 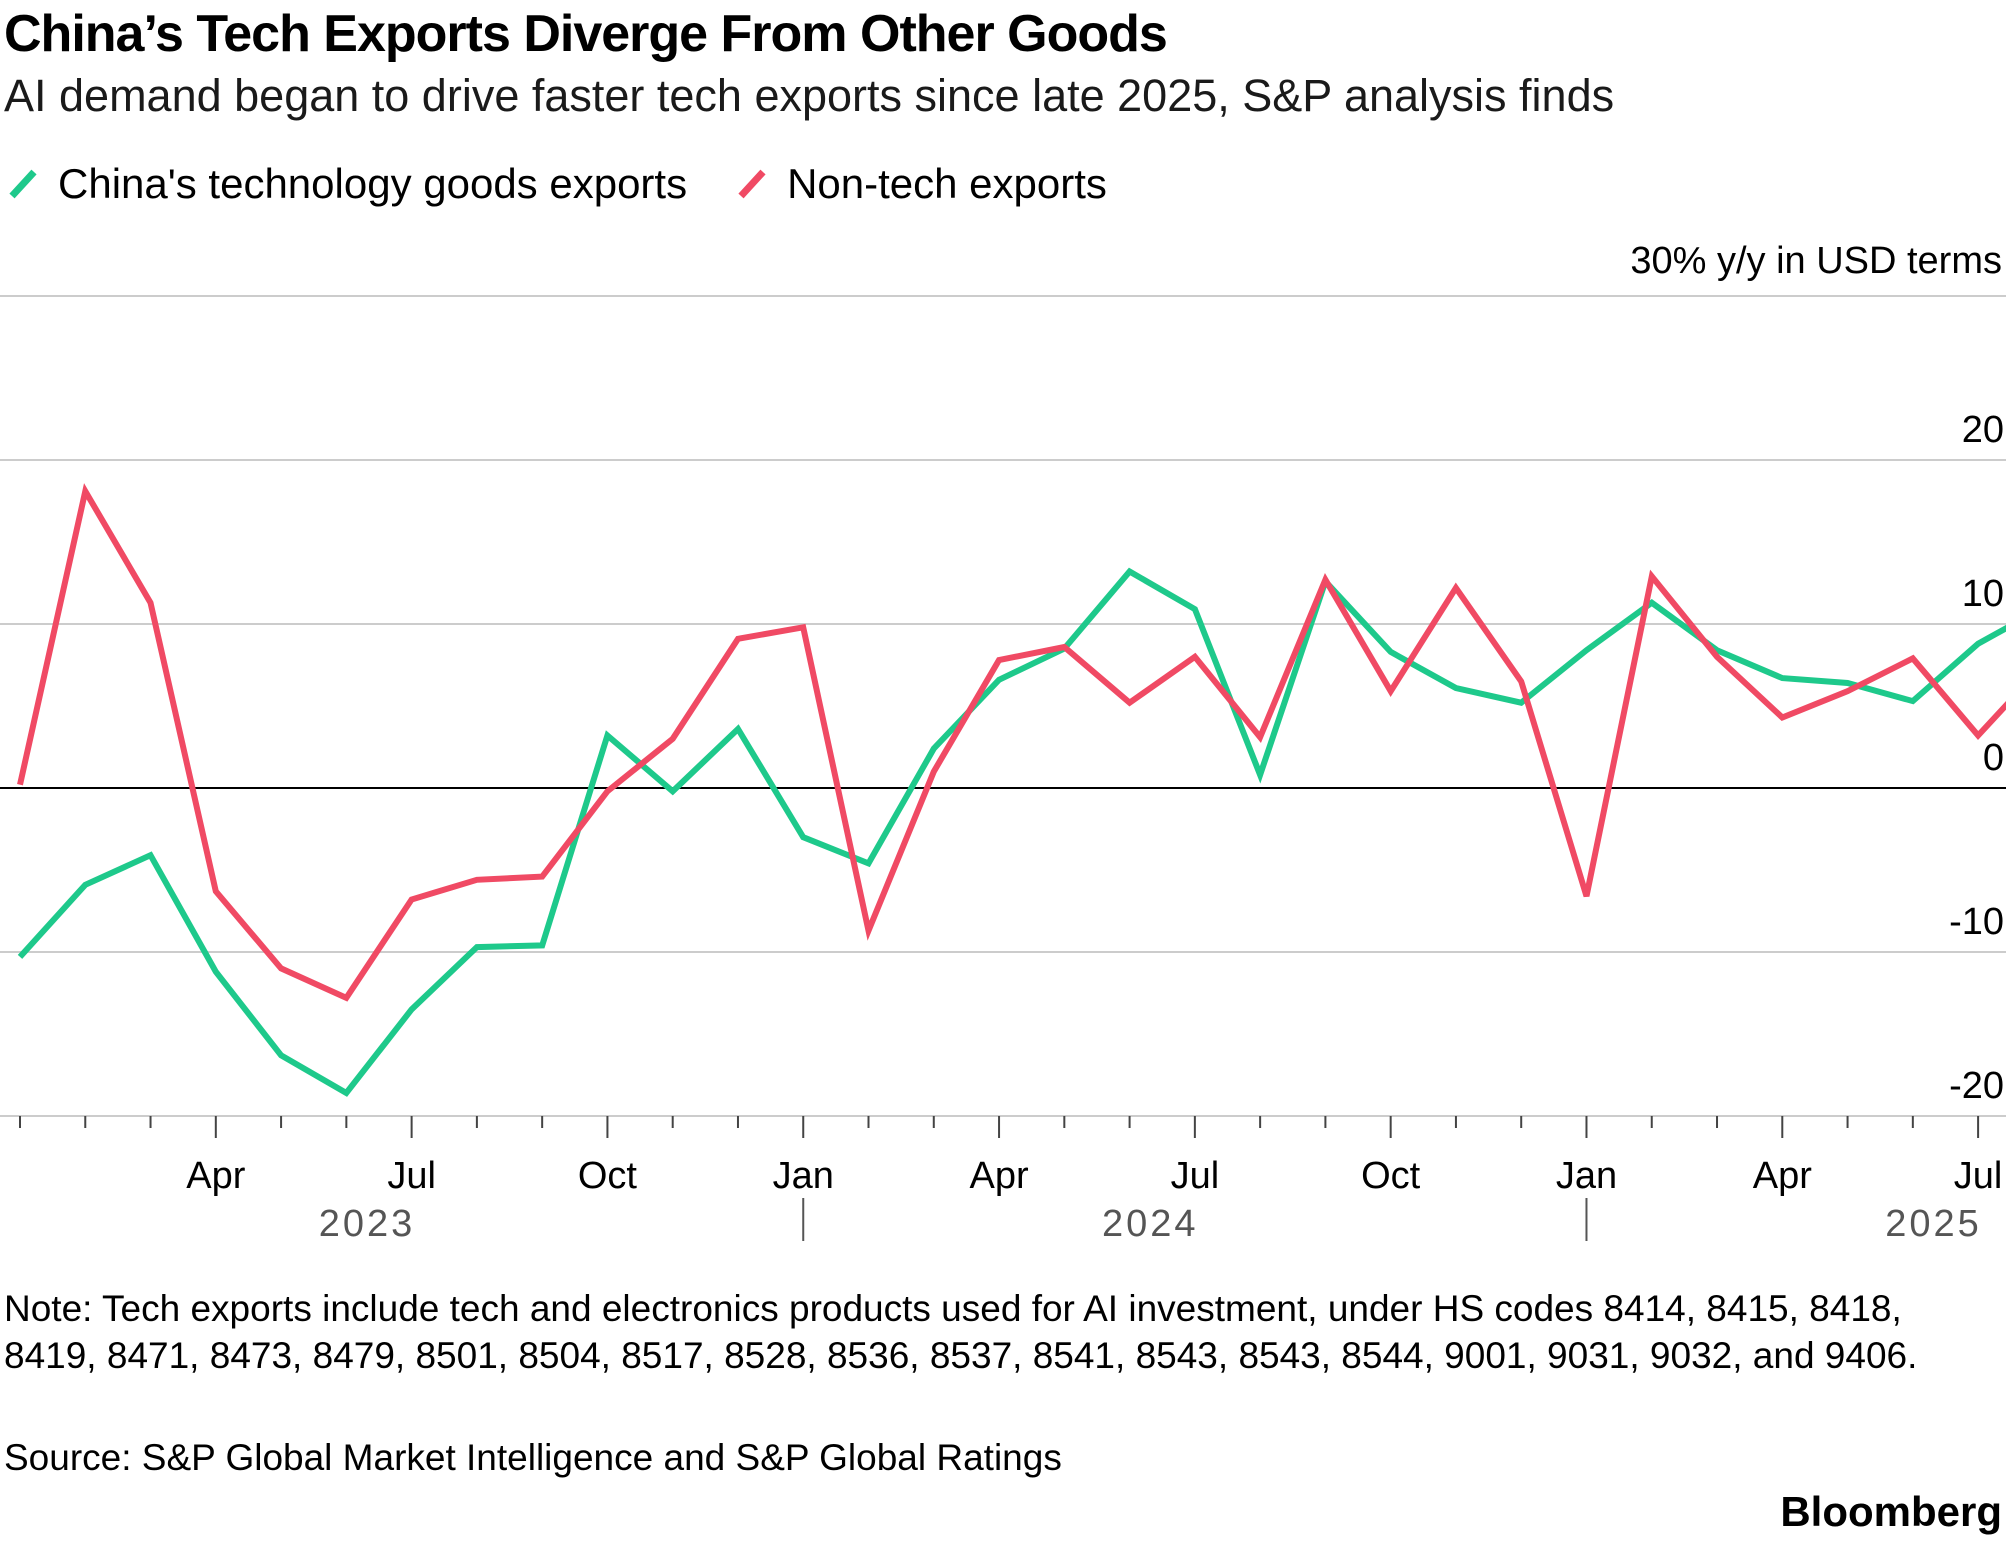 What do you see at coordinates (367, 1224) in the screenshot?
I see `x-year-label: 2023` at bounding box center [367, 1224].